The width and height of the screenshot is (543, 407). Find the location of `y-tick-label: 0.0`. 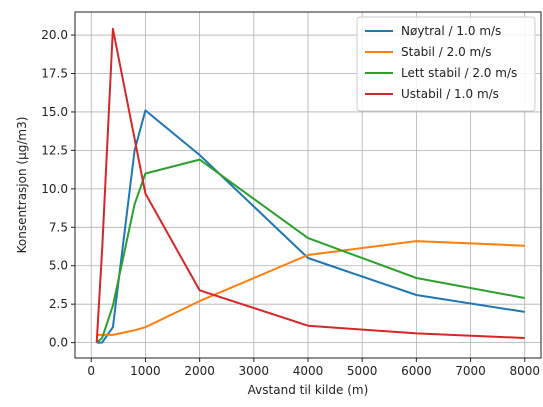

y-tick-label: 0.0 is located at coordinates (58, 343).